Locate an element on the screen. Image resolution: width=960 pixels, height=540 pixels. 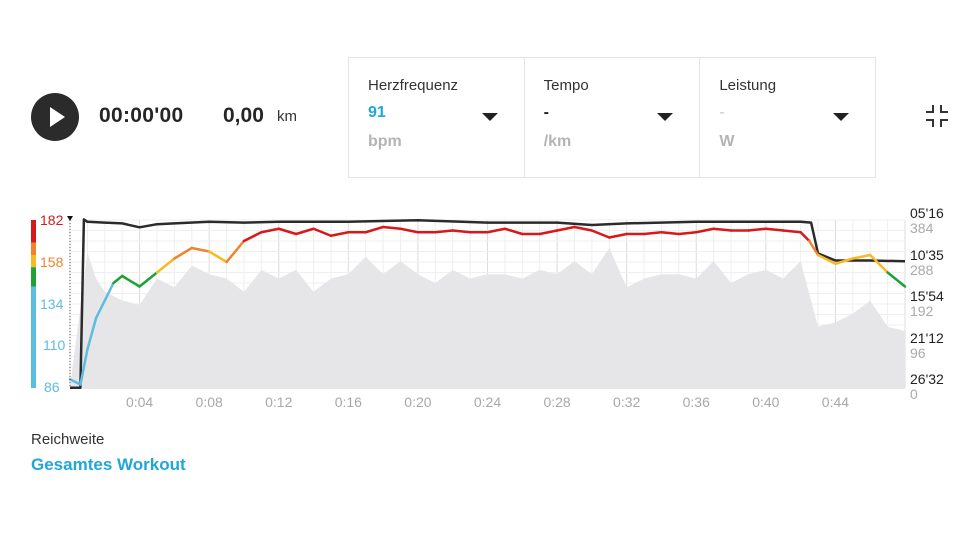
x-tick: 0:08 is located at coordinates (209, 402).